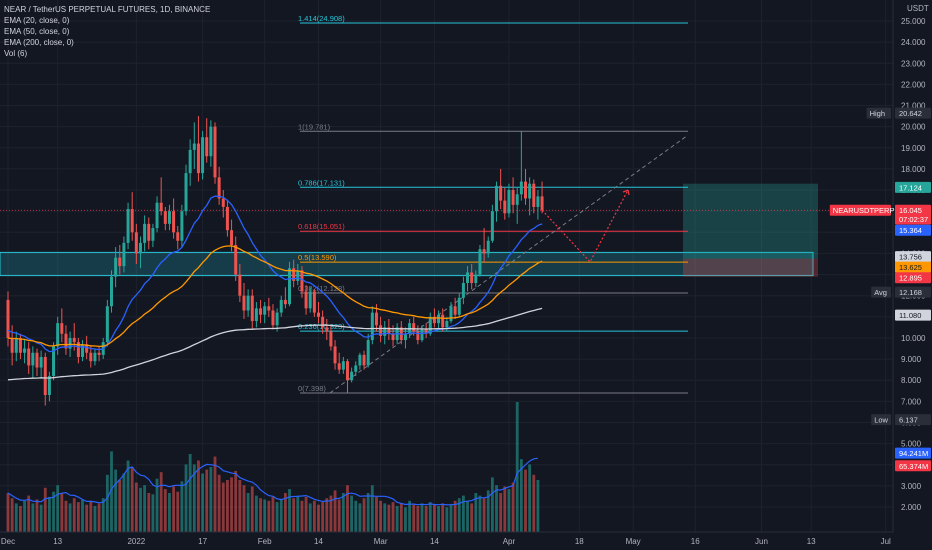 The image size is (932, 550). What do you see at coordinates (37, 20) in the screenshot?
I see `legend-ema-20: EMA (20, close, 0)` at bounding box center [37, 20].